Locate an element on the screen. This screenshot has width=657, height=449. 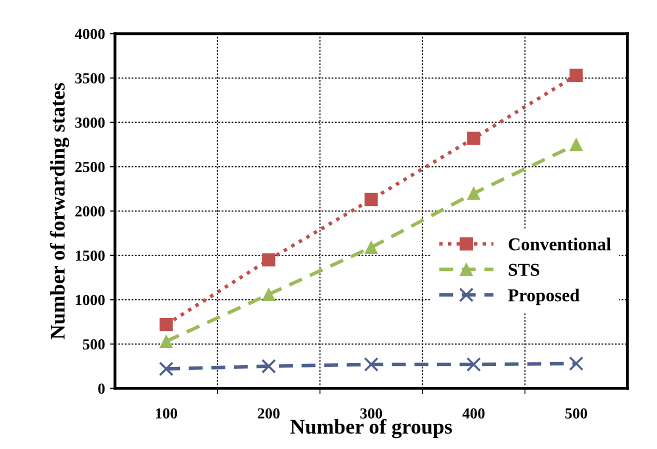
x-tick-label: 300 is located at coordinates (371, 413).